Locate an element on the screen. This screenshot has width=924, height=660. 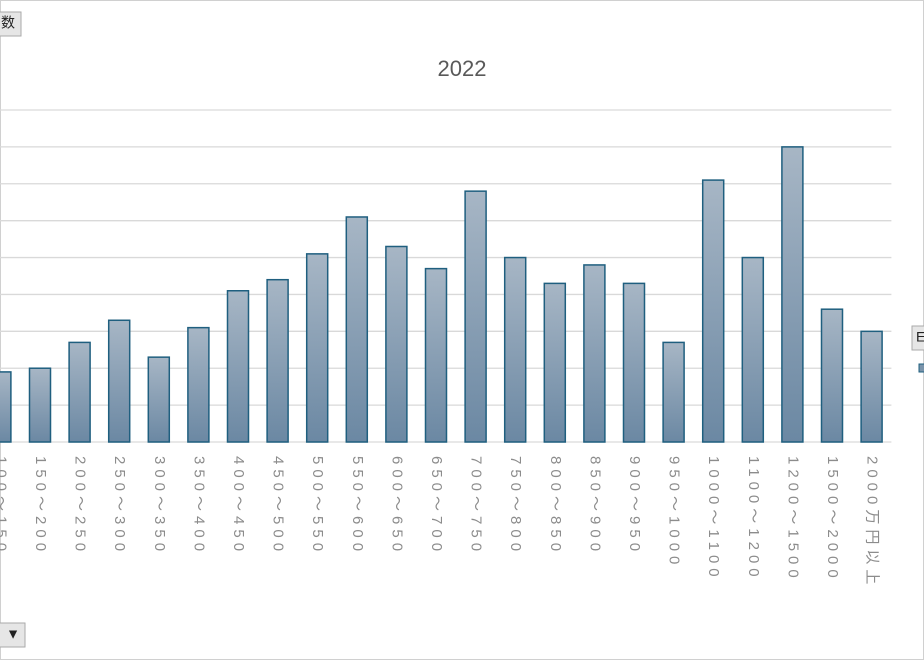
legend-field-button is located at coordinates (917, 338).